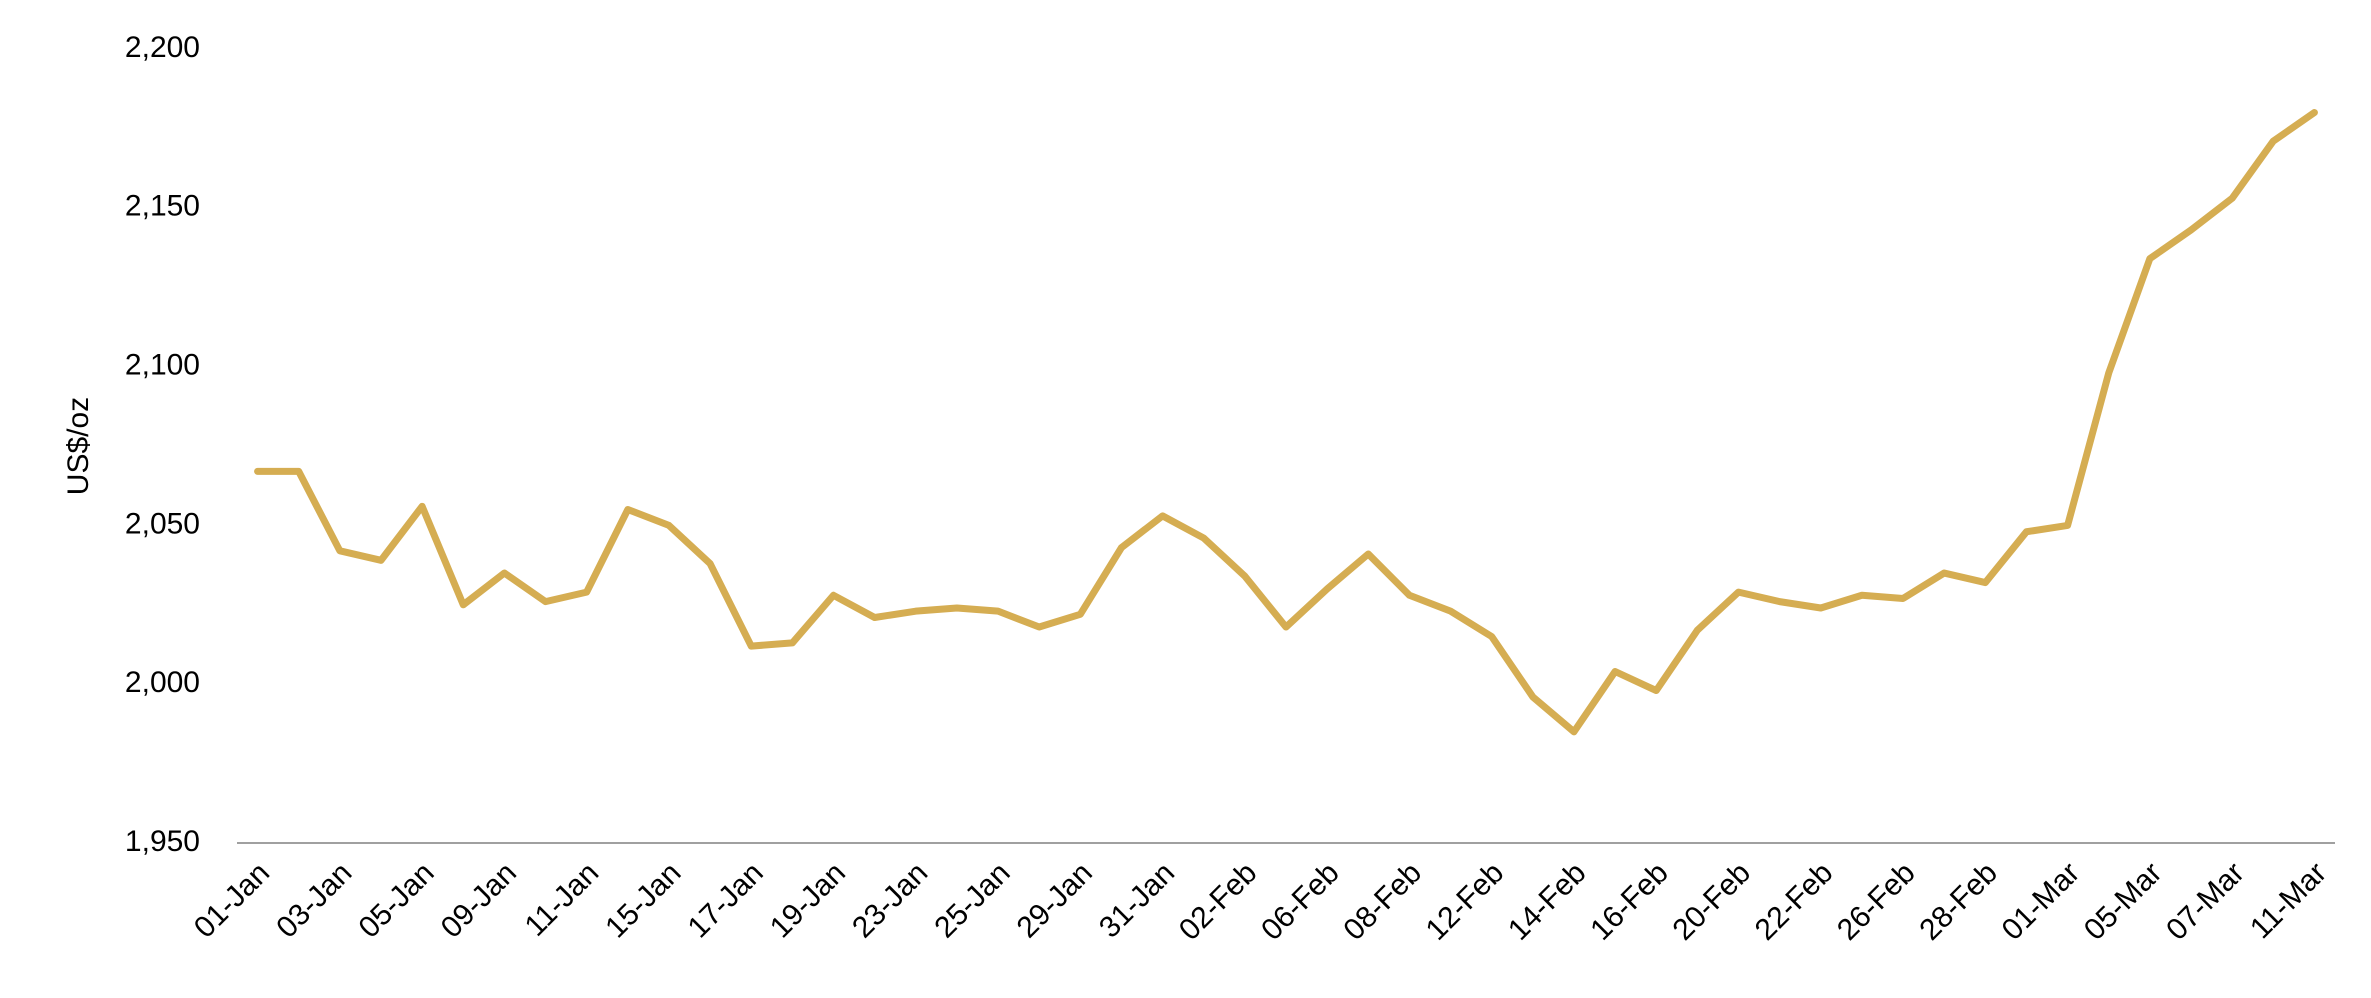 This screenshot has height=998, width=2371. What do you see at coordinates (1629, 901) in the screenshot?
I see `x-tick-label: 16-Feb` at bounding box center [1629, 901].